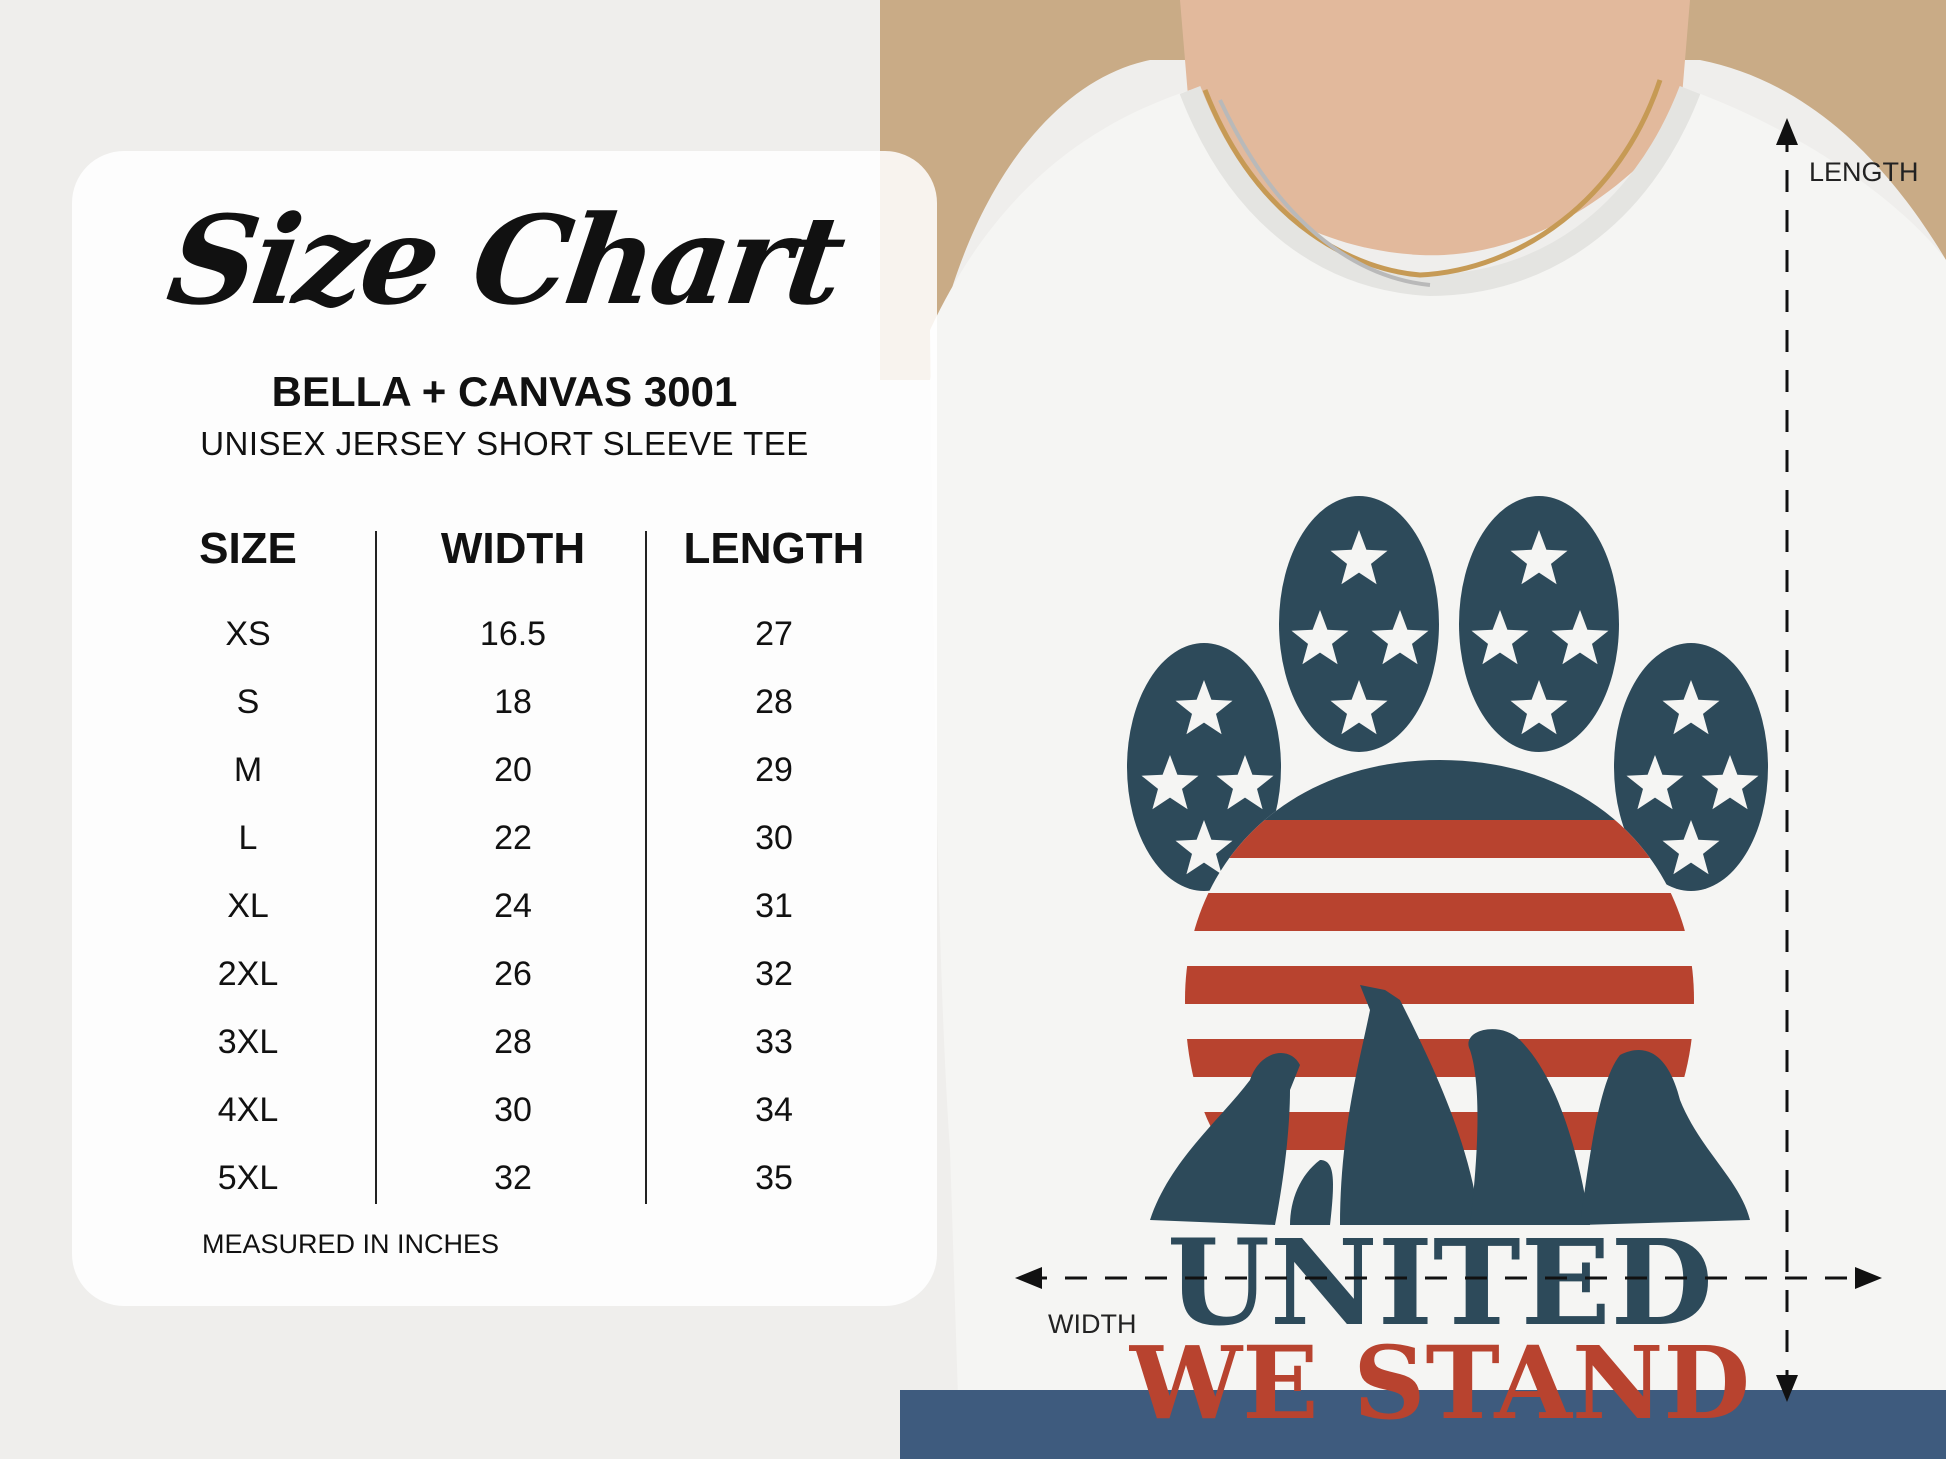 This screenshot has width=1946, height=1459. Describe the element at coordinates (248, 974) in the screenshot. I see `cell-size: 2XL` at that location.